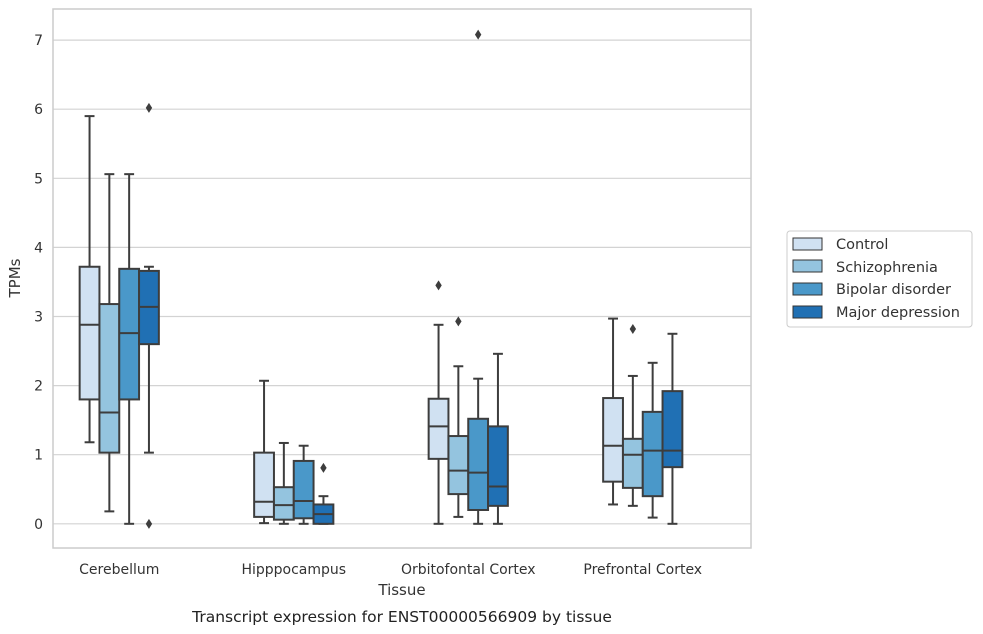 The image size is (983, 634). I want to click on x-tick-label-orbitofontal-cortex: Orbitofontal Cortex, so click(468, 570).